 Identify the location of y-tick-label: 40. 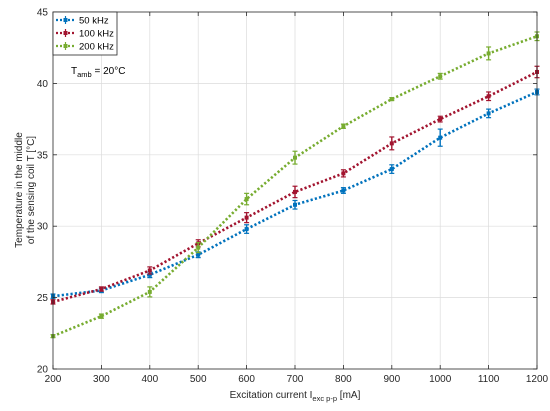
(43, 84).